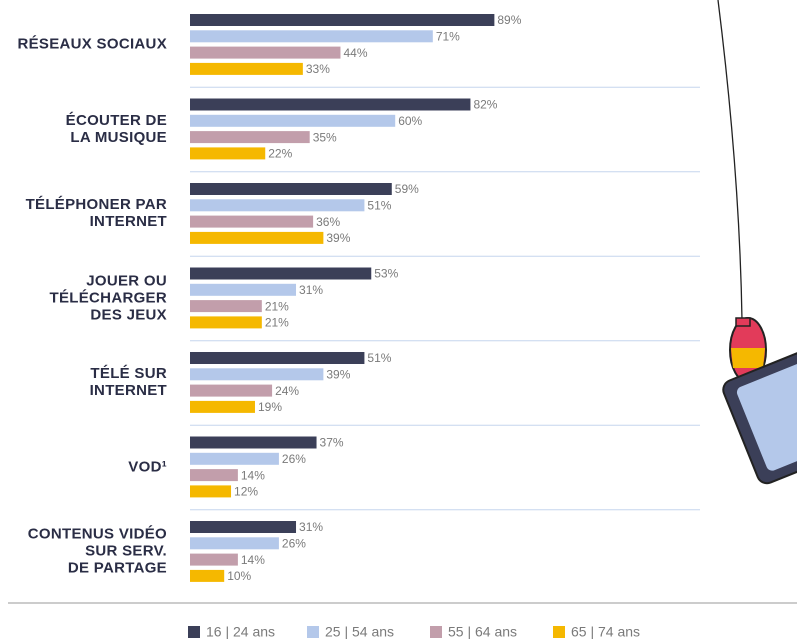  Describe the element at coordinates (325, 137) in the screenshot. I see `value-label: 35%` at that location.